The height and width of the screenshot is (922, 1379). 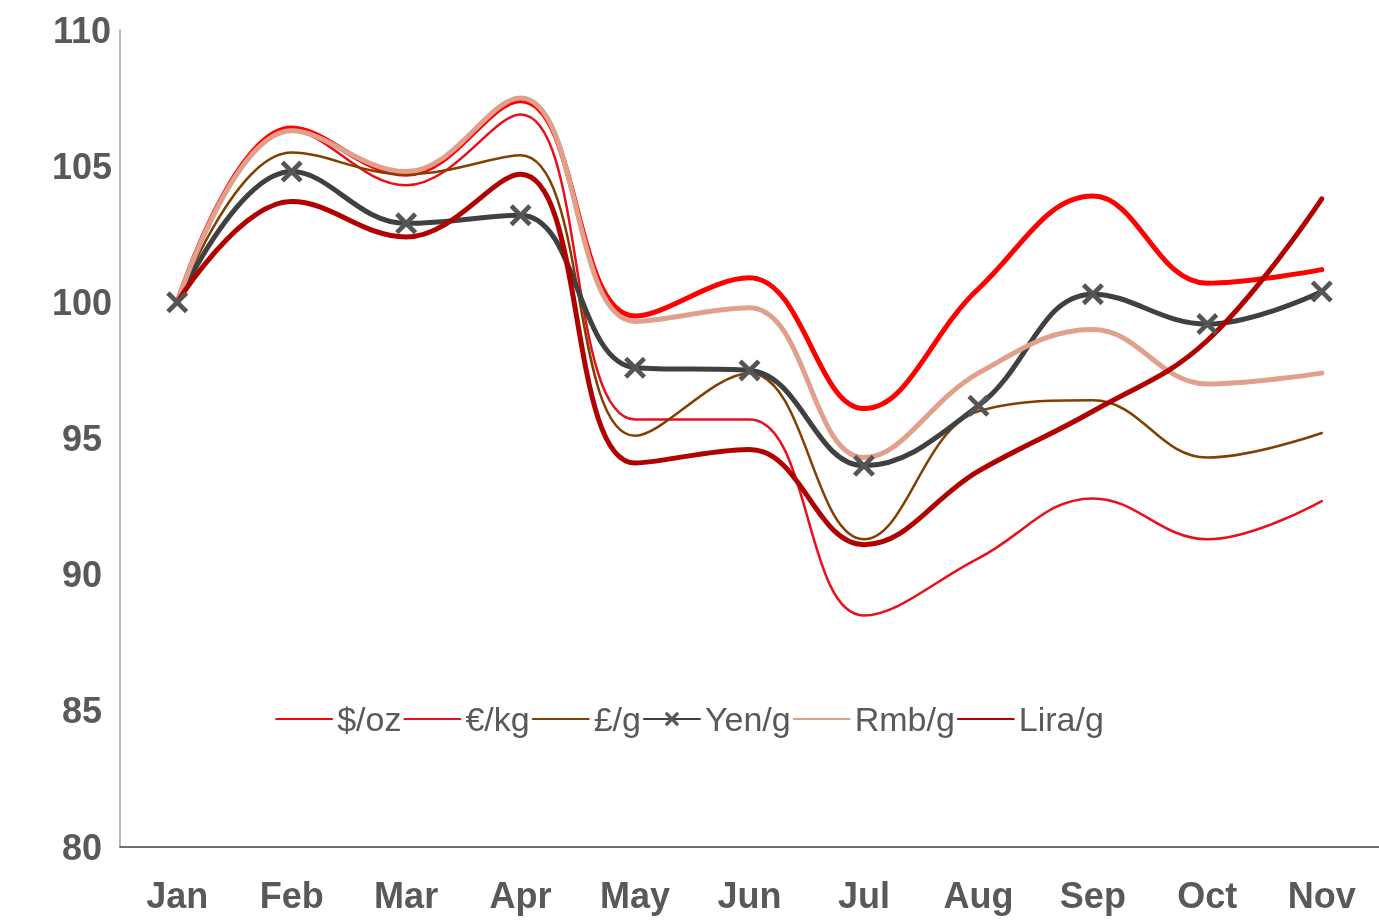 What do you see at coordinates (747, 719) in the screenshot?
I see `legend-label: Yen/g` at bounding box center [747, 719].